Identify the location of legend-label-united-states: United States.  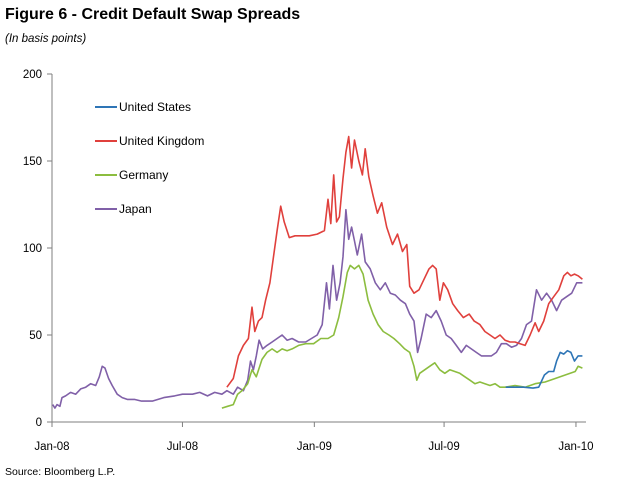
(155, 107).